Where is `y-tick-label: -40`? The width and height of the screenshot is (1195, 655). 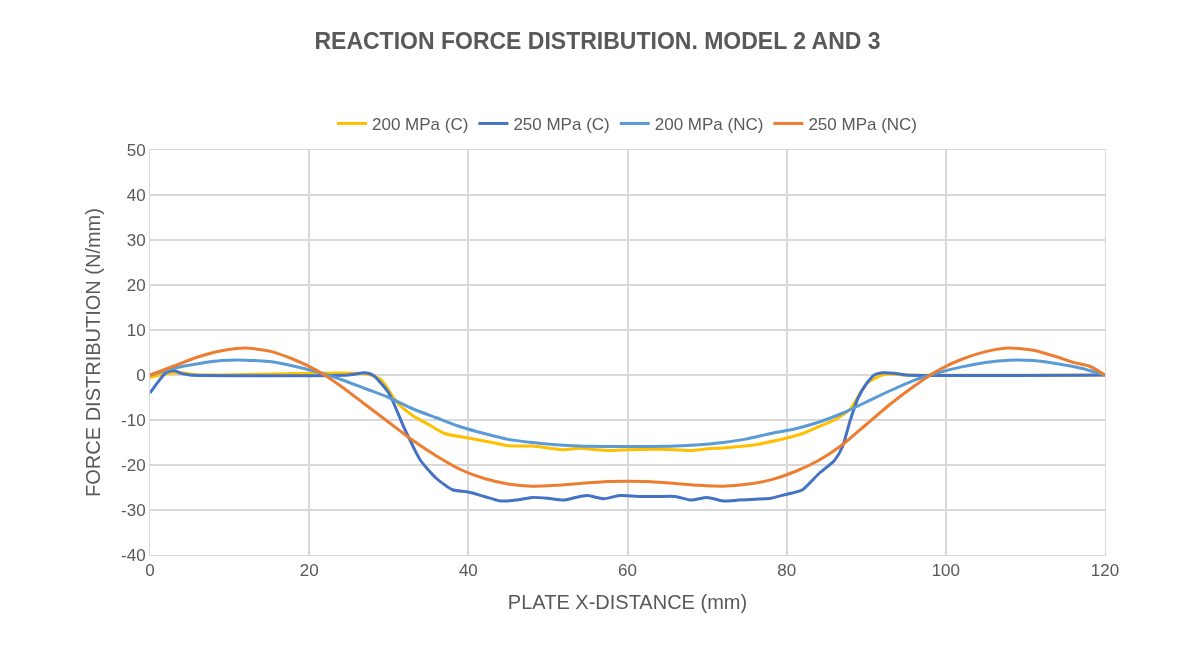 y-tick-label: -40 is located at coordinates (133, 555).